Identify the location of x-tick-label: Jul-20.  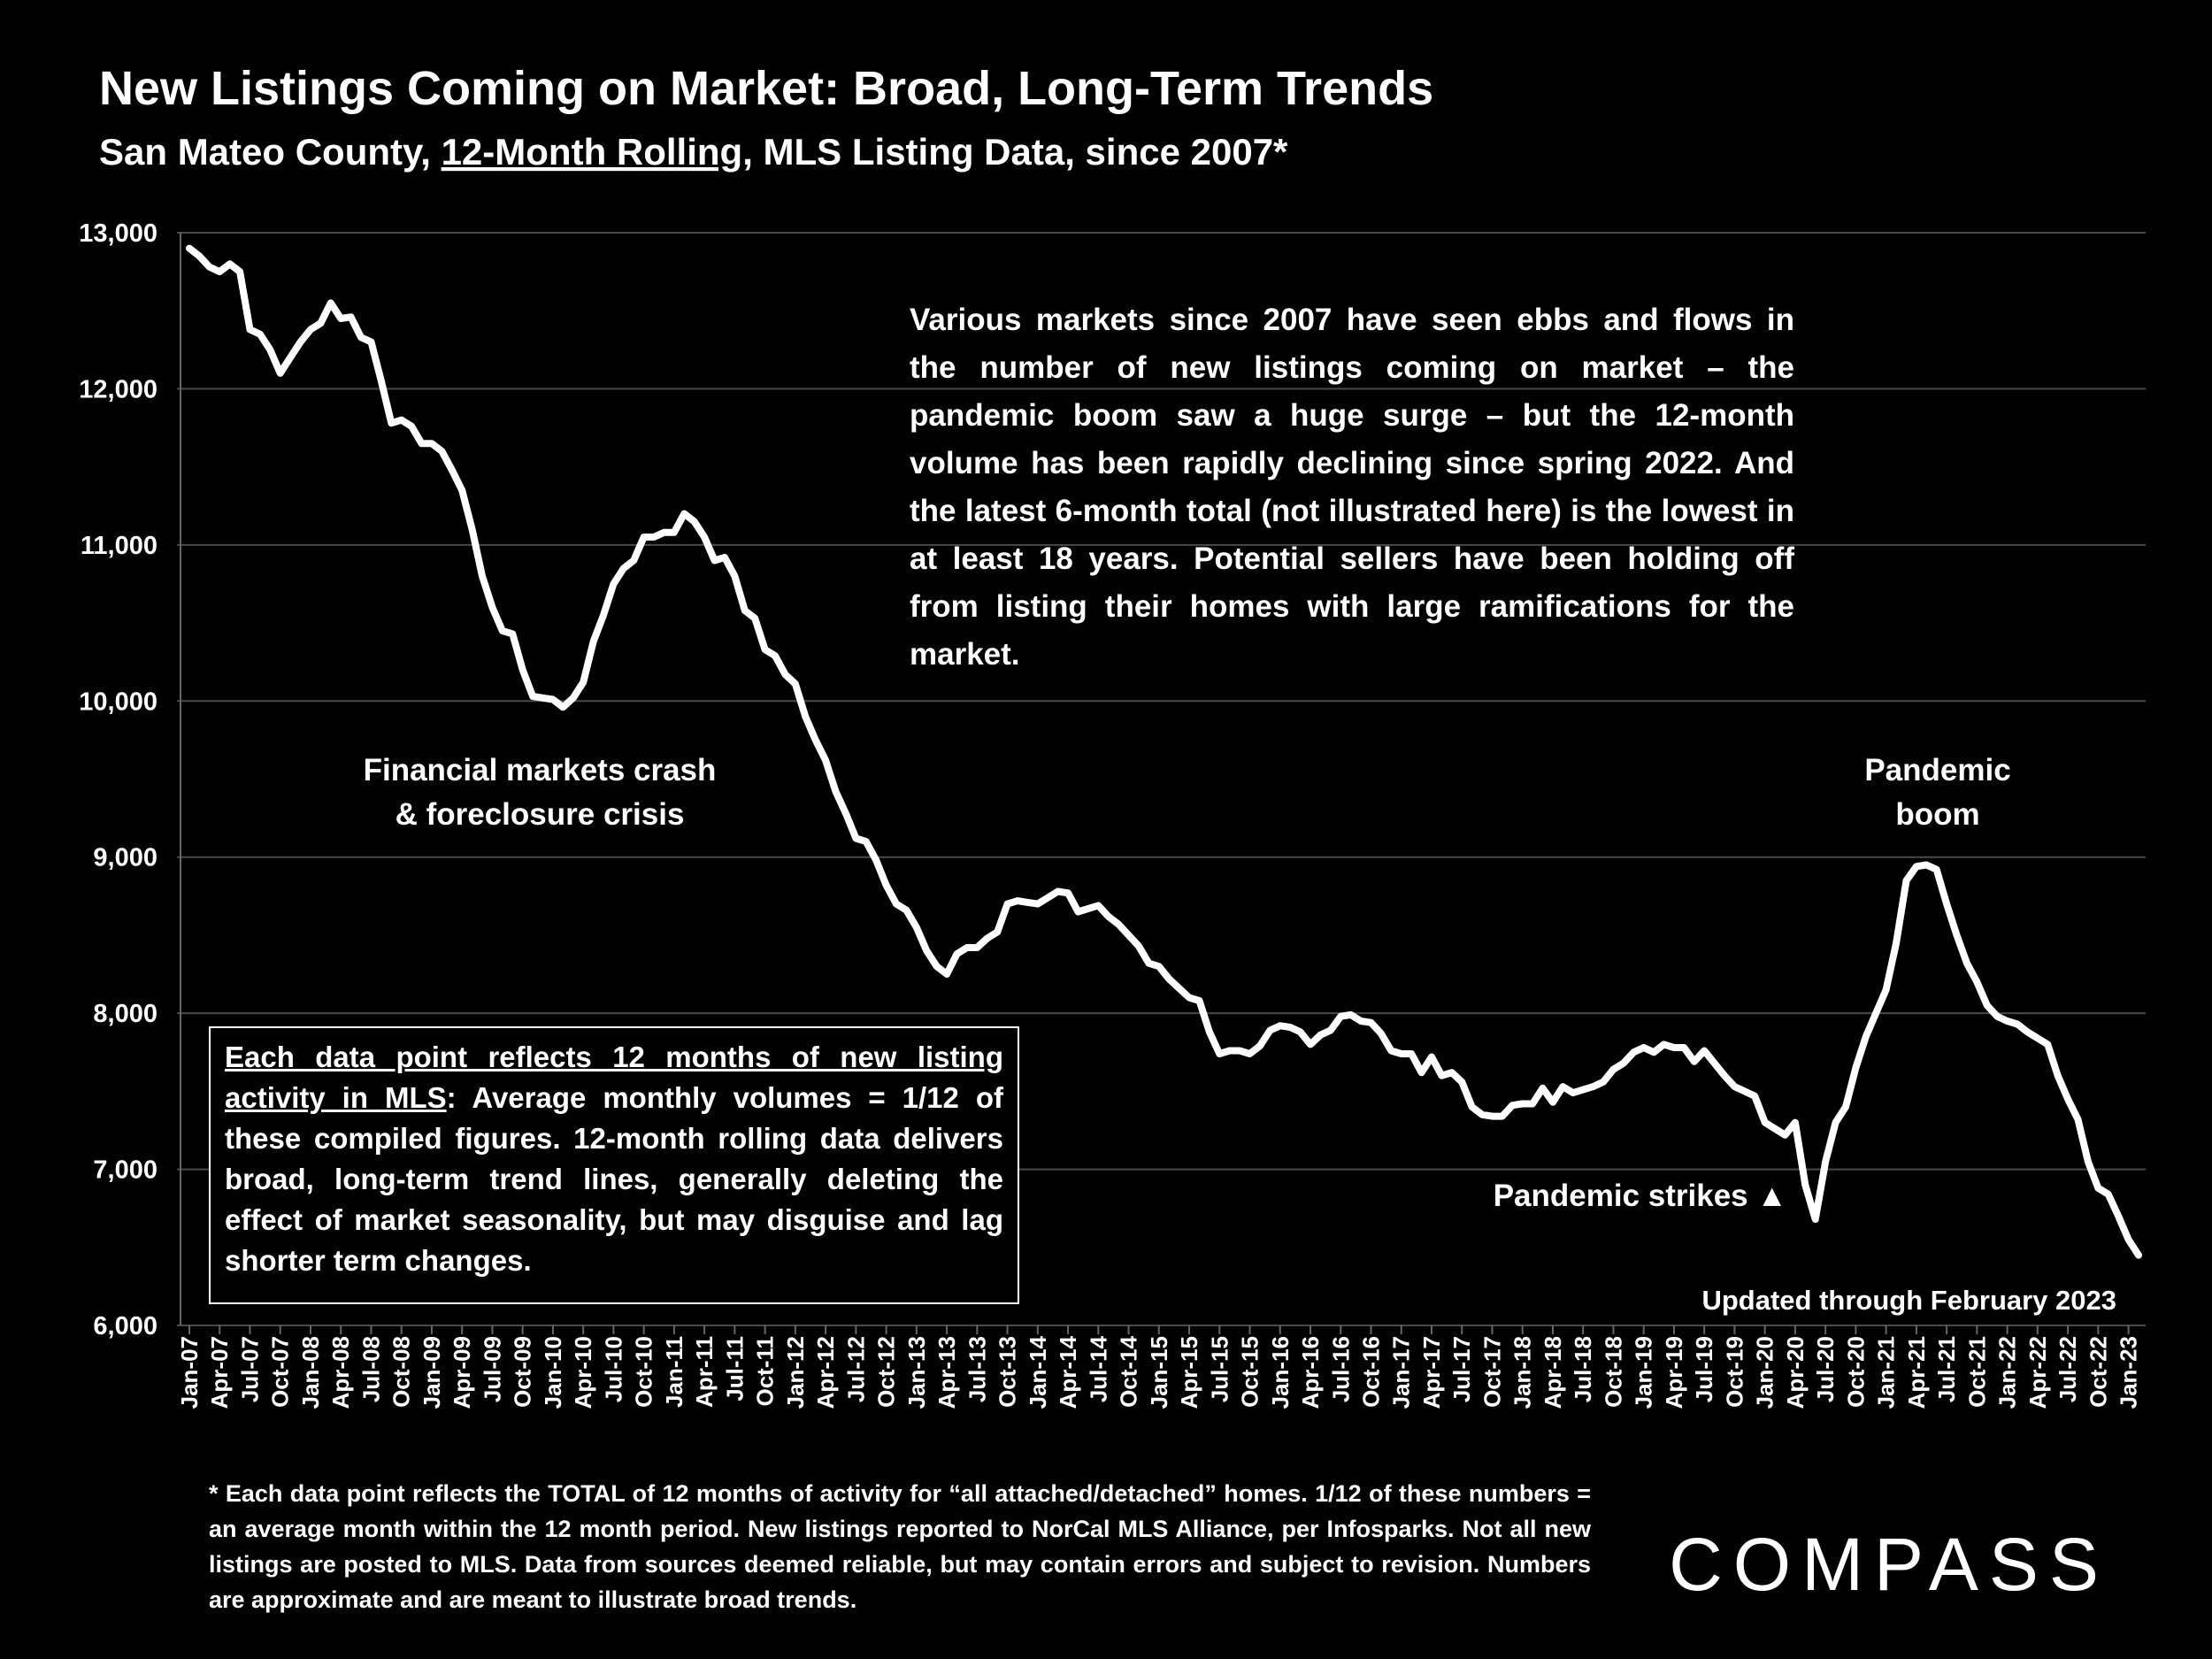
(1826, 1369).